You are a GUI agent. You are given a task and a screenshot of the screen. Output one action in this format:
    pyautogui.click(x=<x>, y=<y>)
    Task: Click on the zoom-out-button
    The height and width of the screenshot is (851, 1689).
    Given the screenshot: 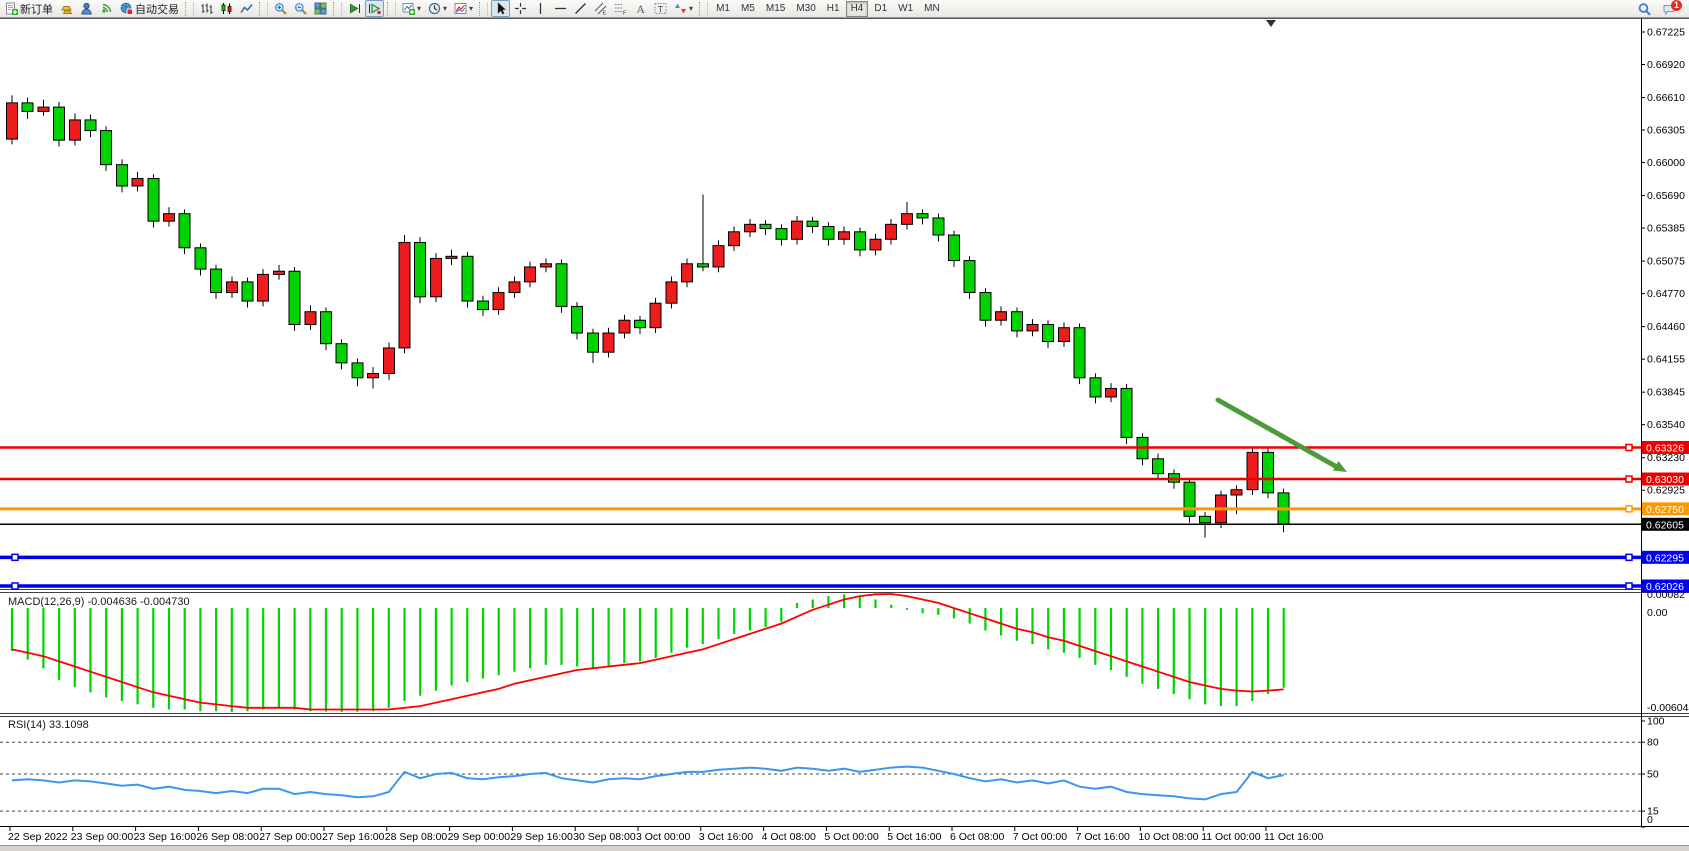 What is the action you would take?
    pyautogui.click(x=300, y=8)
    